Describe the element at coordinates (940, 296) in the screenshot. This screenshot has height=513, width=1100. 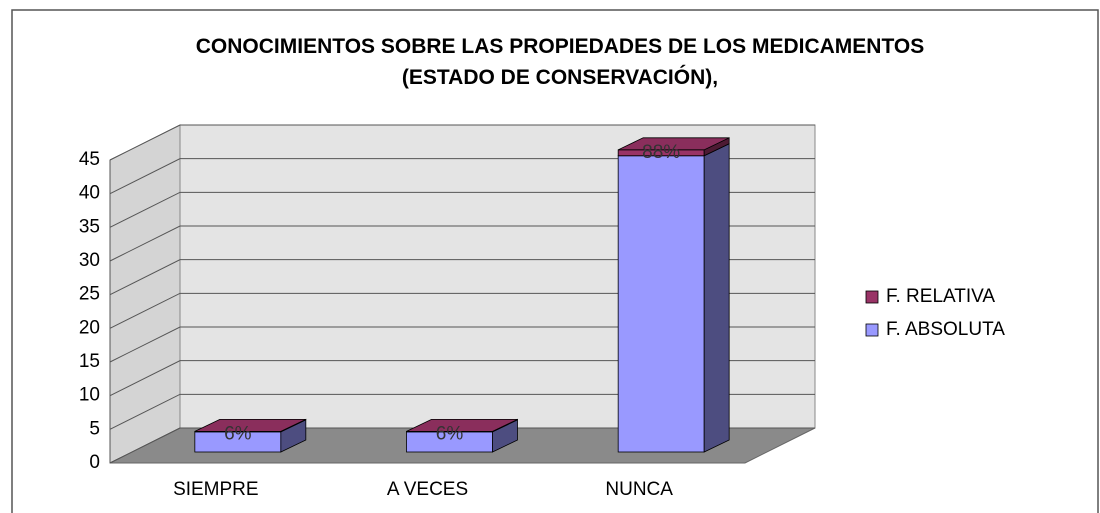
I see `legend-label: F. RELATIVA` at that location.